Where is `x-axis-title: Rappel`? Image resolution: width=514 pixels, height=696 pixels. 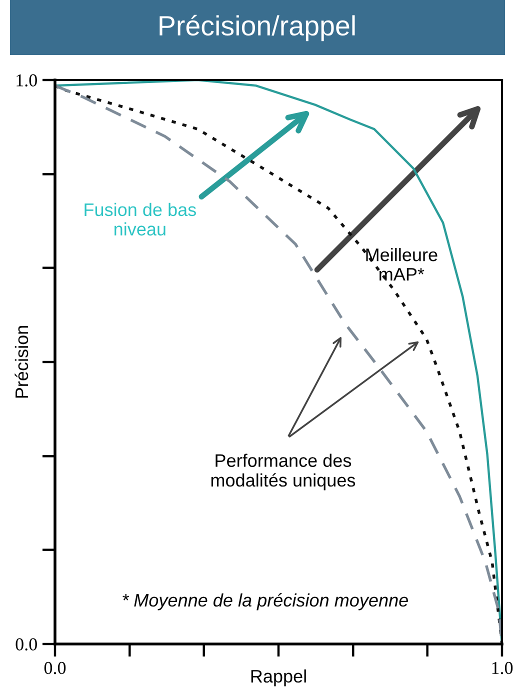
x-axis-title: Rappel is located at coordinates (278, 677).